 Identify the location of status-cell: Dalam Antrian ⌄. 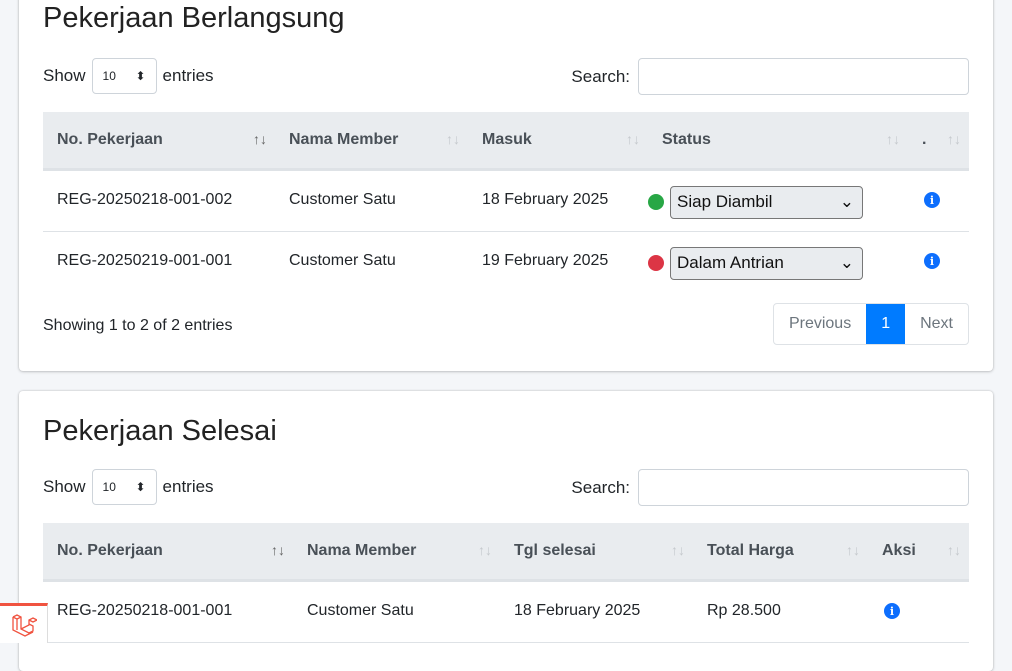
(778, 262).